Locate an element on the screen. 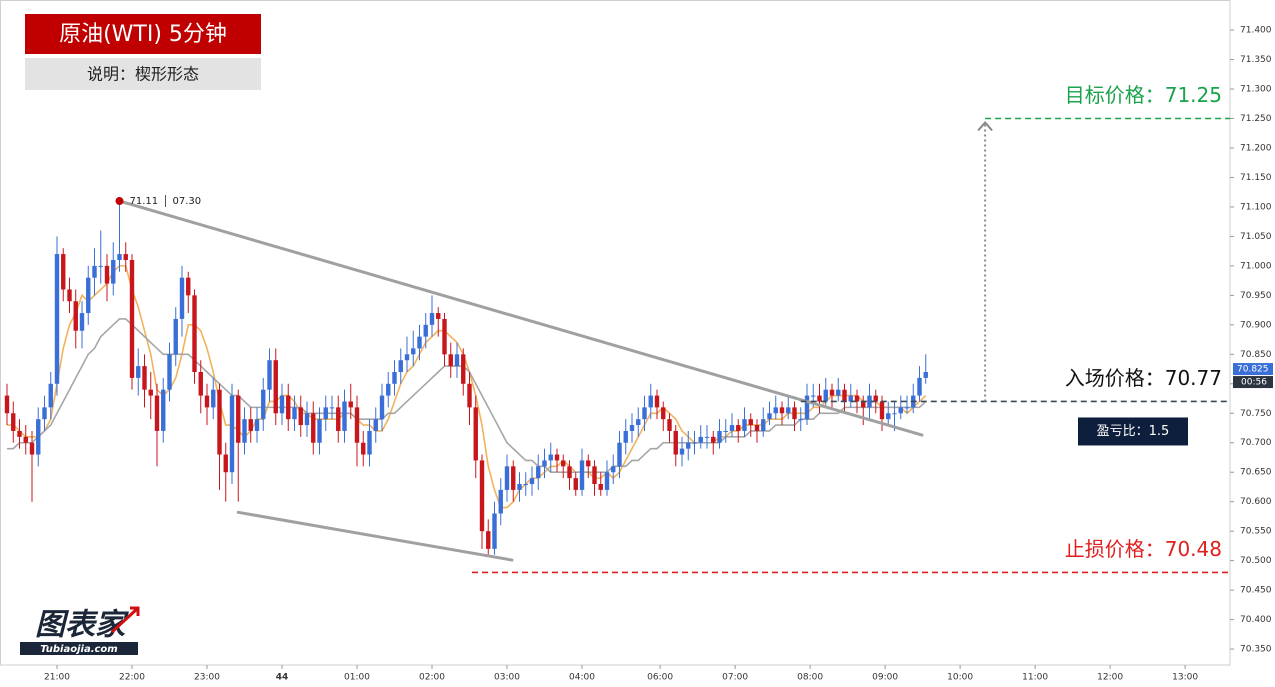 The image size is (1275, 687). x-tick-label: 21:00 is located at coordinates (57, 678).